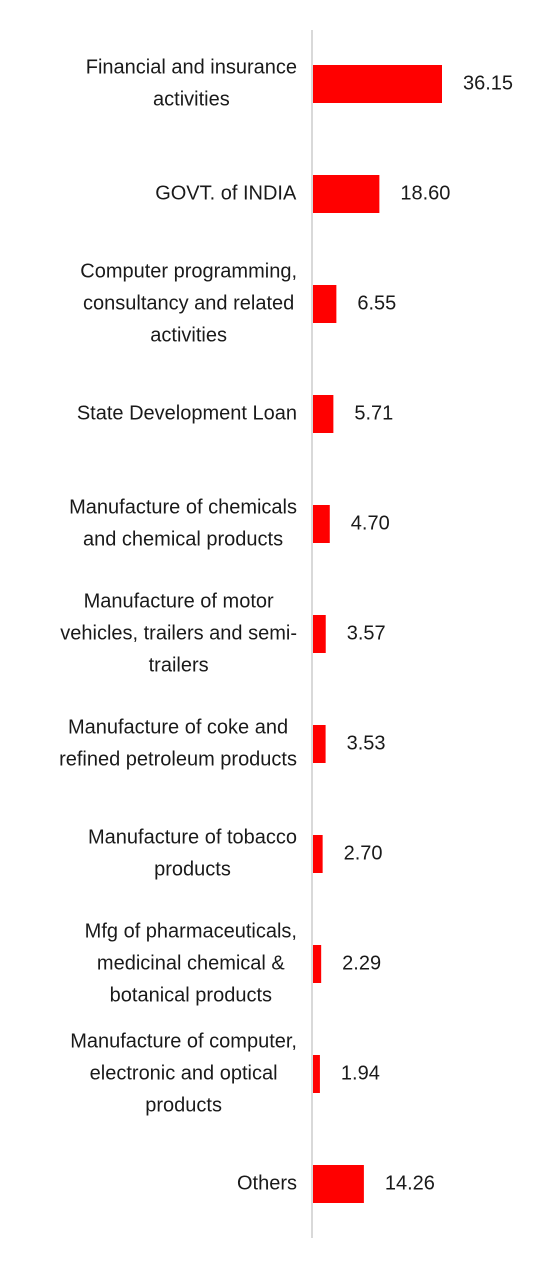 This screenshot has height=1262, width=553. What do you see at coordinates (183, 1041) in the screenshot?
I see `category-label-line: Manufacture of computer,` at bounding box center [183, 1041].